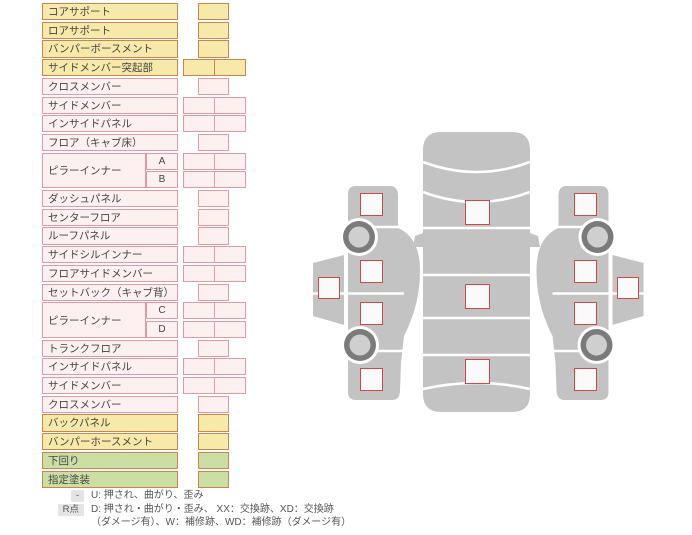 The height and width of the screenshot is (535, 692). What do you see at coordinates (110, 348) in the screenshot?
I see `part-label: トランクフロア` at bounding box center [110, 348].